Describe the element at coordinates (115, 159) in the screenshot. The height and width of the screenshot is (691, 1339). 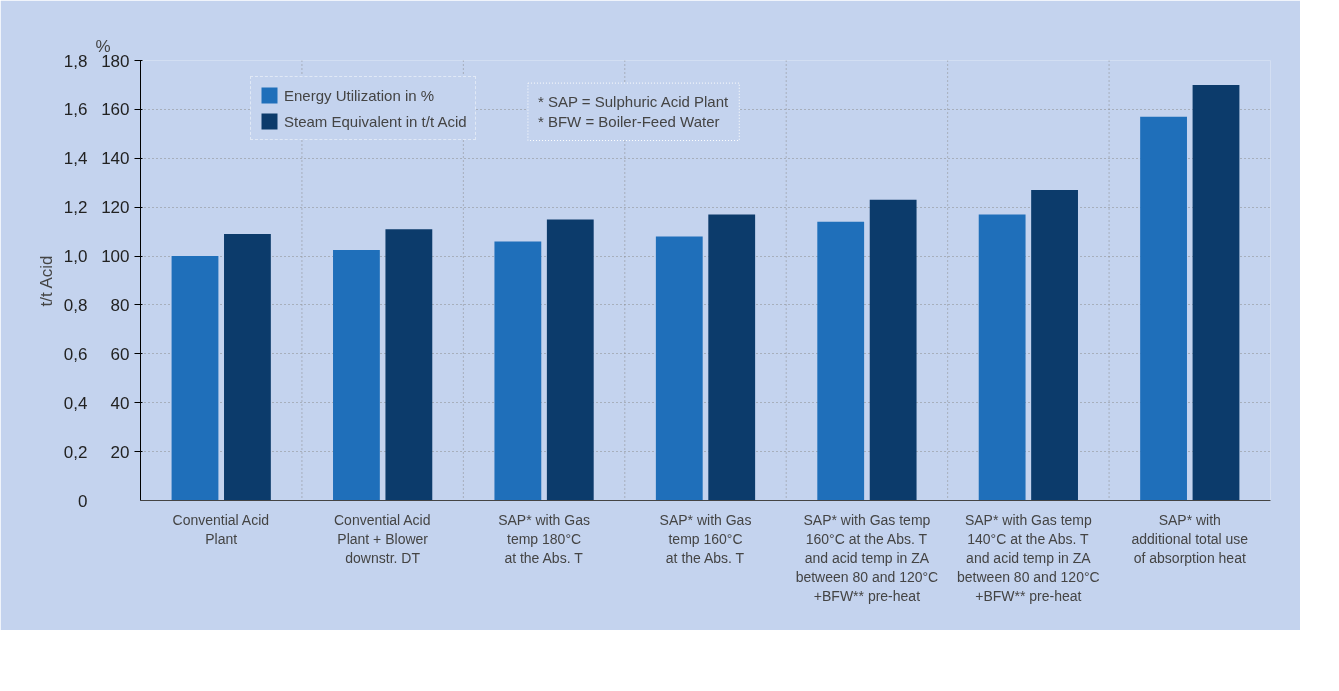
I see `y2-tick-label: 140` at that location.